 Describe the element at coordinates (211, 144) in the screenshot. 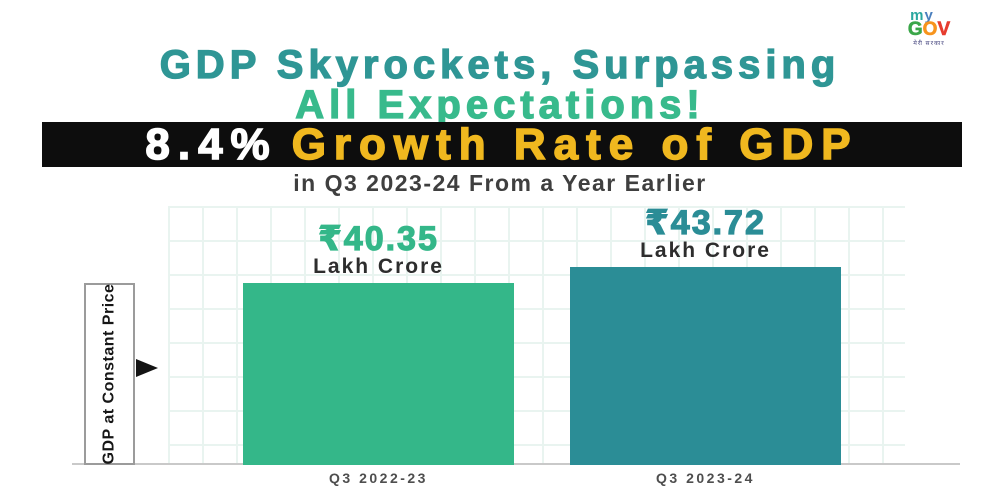

I see `growth-rate-value: 8.4%` at that location.